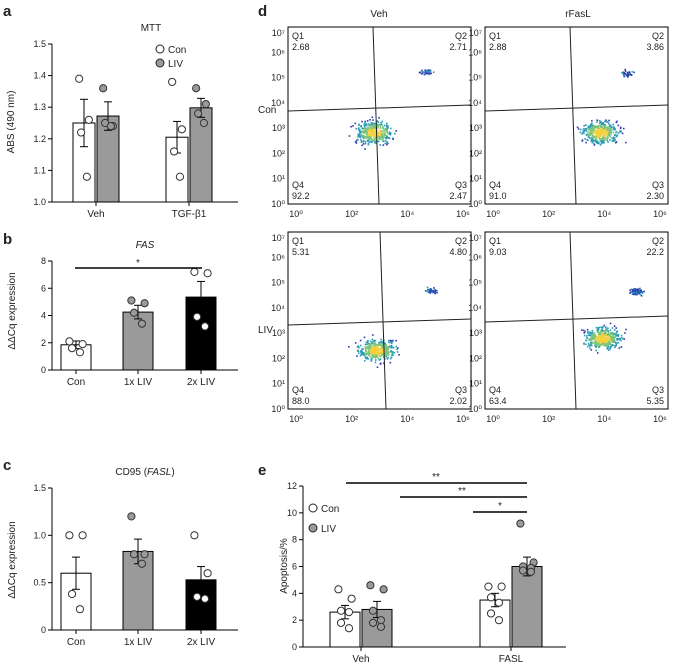 Image resolution: width=685 pixels, height=664 pixels. I want to click on legend-label-con: Con, so click(177, 50).